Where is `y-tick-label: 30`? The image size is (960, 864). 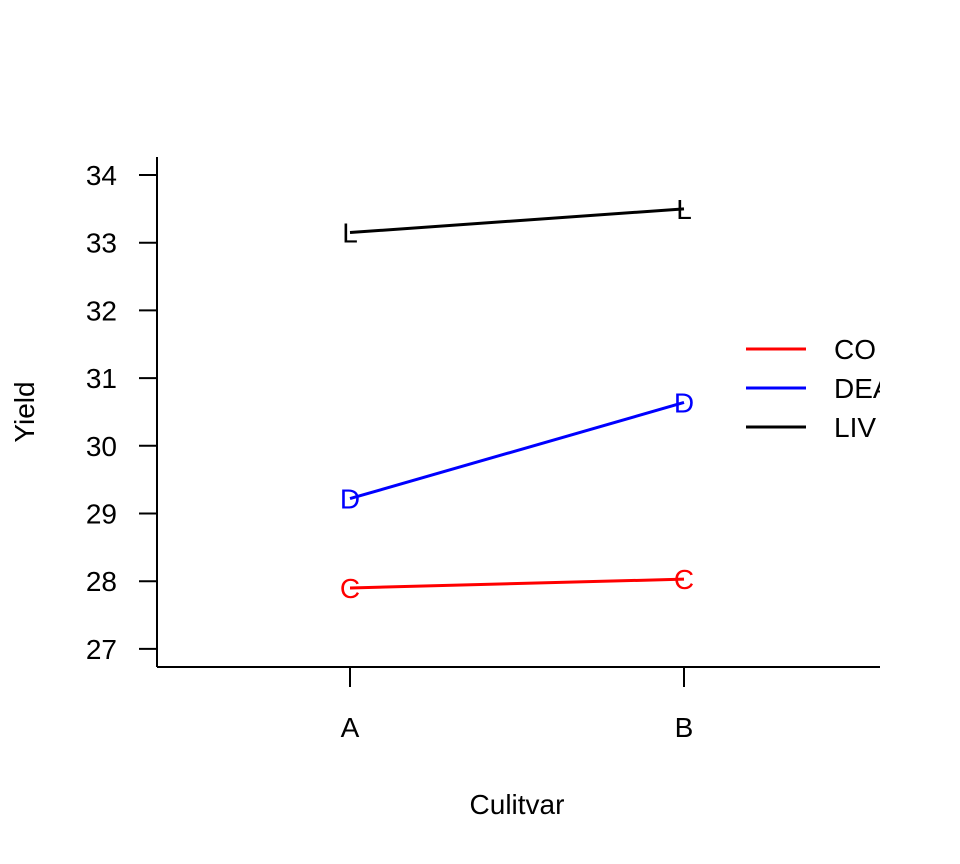
y-tick-label: 30 is located at coordinates (101, 446).